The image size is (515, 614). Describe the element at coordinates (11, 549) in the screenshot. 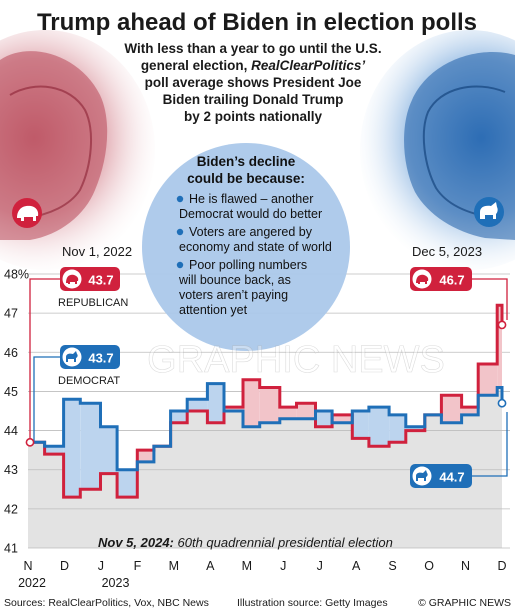

I see `y-tick-label: 41` at that location.